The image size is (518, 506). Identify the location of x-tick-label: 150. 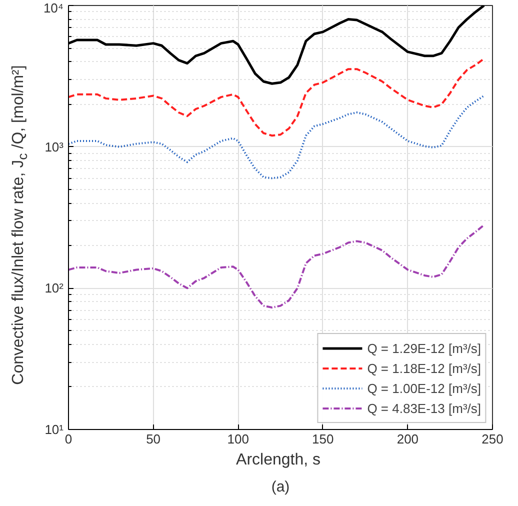
(323, 439).